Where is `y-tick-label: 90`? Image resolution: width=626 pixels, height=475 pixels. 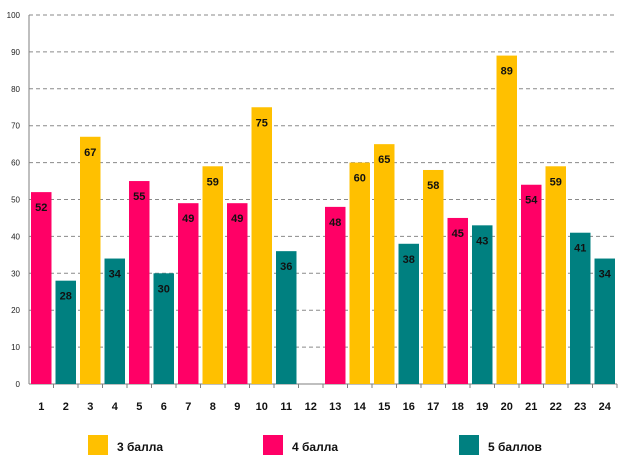
y-tick-label: 90 is located at coordinates (15, 52).